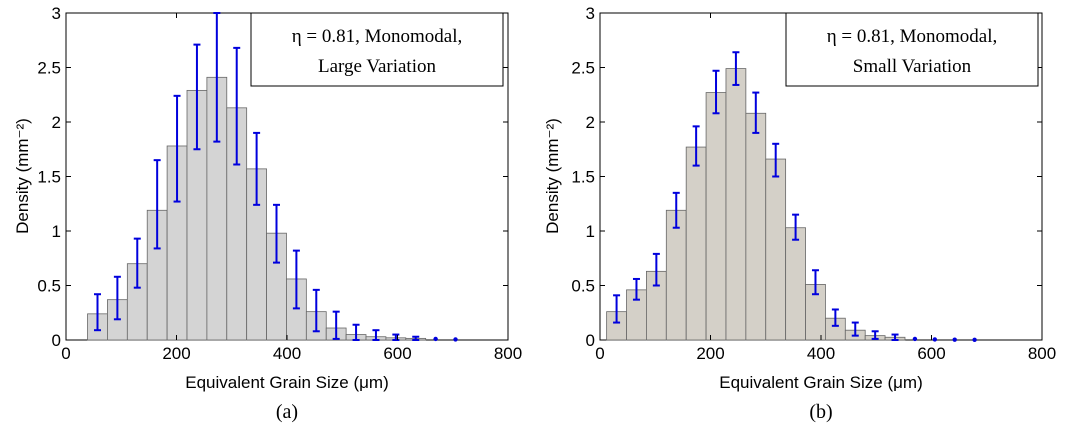 The width and height of the screenshot is (1065, 432). I want to click on annotation-line-1-b: η = 0.81, Monomodal,, so click(912, 36).